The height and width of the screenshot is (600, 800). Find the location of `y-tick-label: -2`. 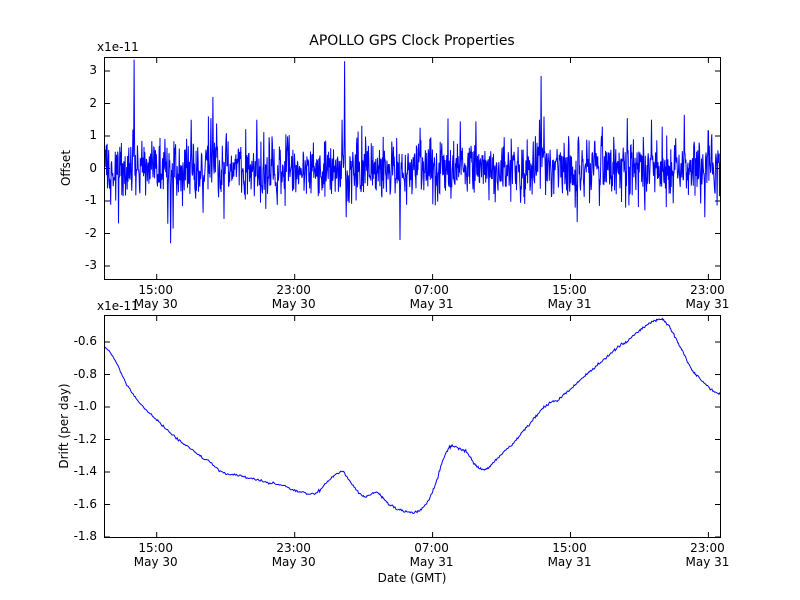

y-tick-label: -2 is located at coordinates (91, 232).